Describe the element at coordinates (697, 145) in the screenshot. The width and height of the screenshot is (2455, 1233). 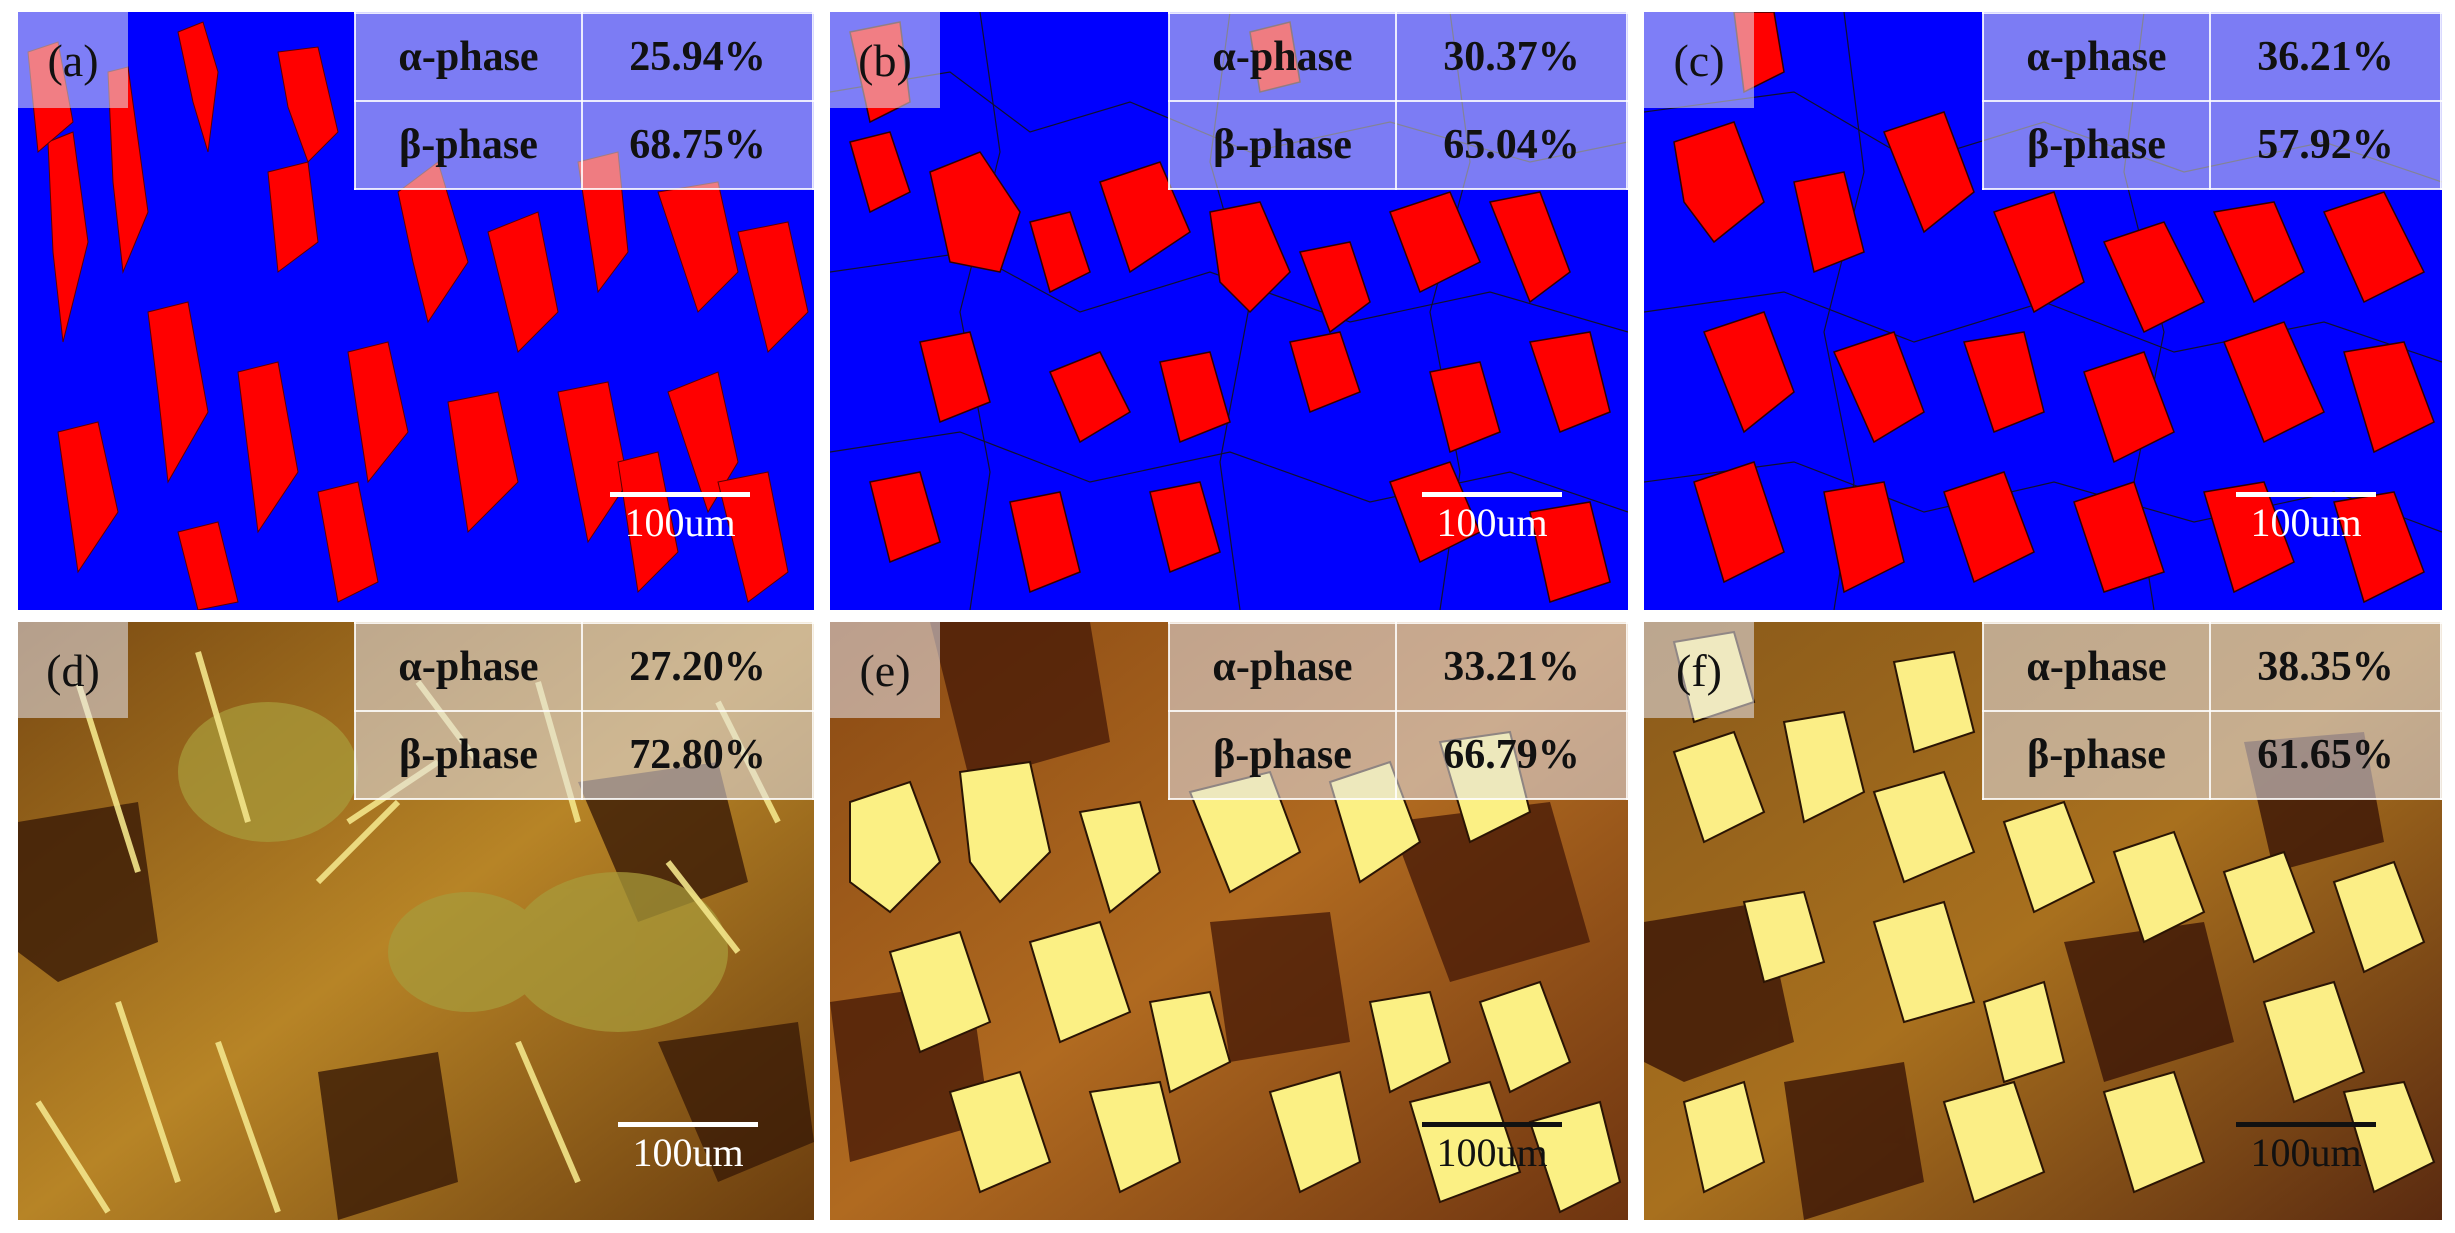
I see `beta-phase-value: 68.75%` at that location.